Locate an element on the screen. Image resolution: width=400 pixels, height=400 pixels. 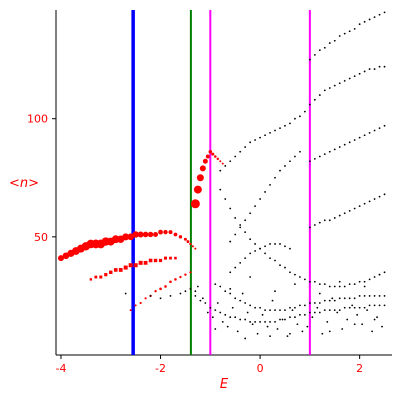
y-tick-label: 100 is located at coordinates (37, 119).